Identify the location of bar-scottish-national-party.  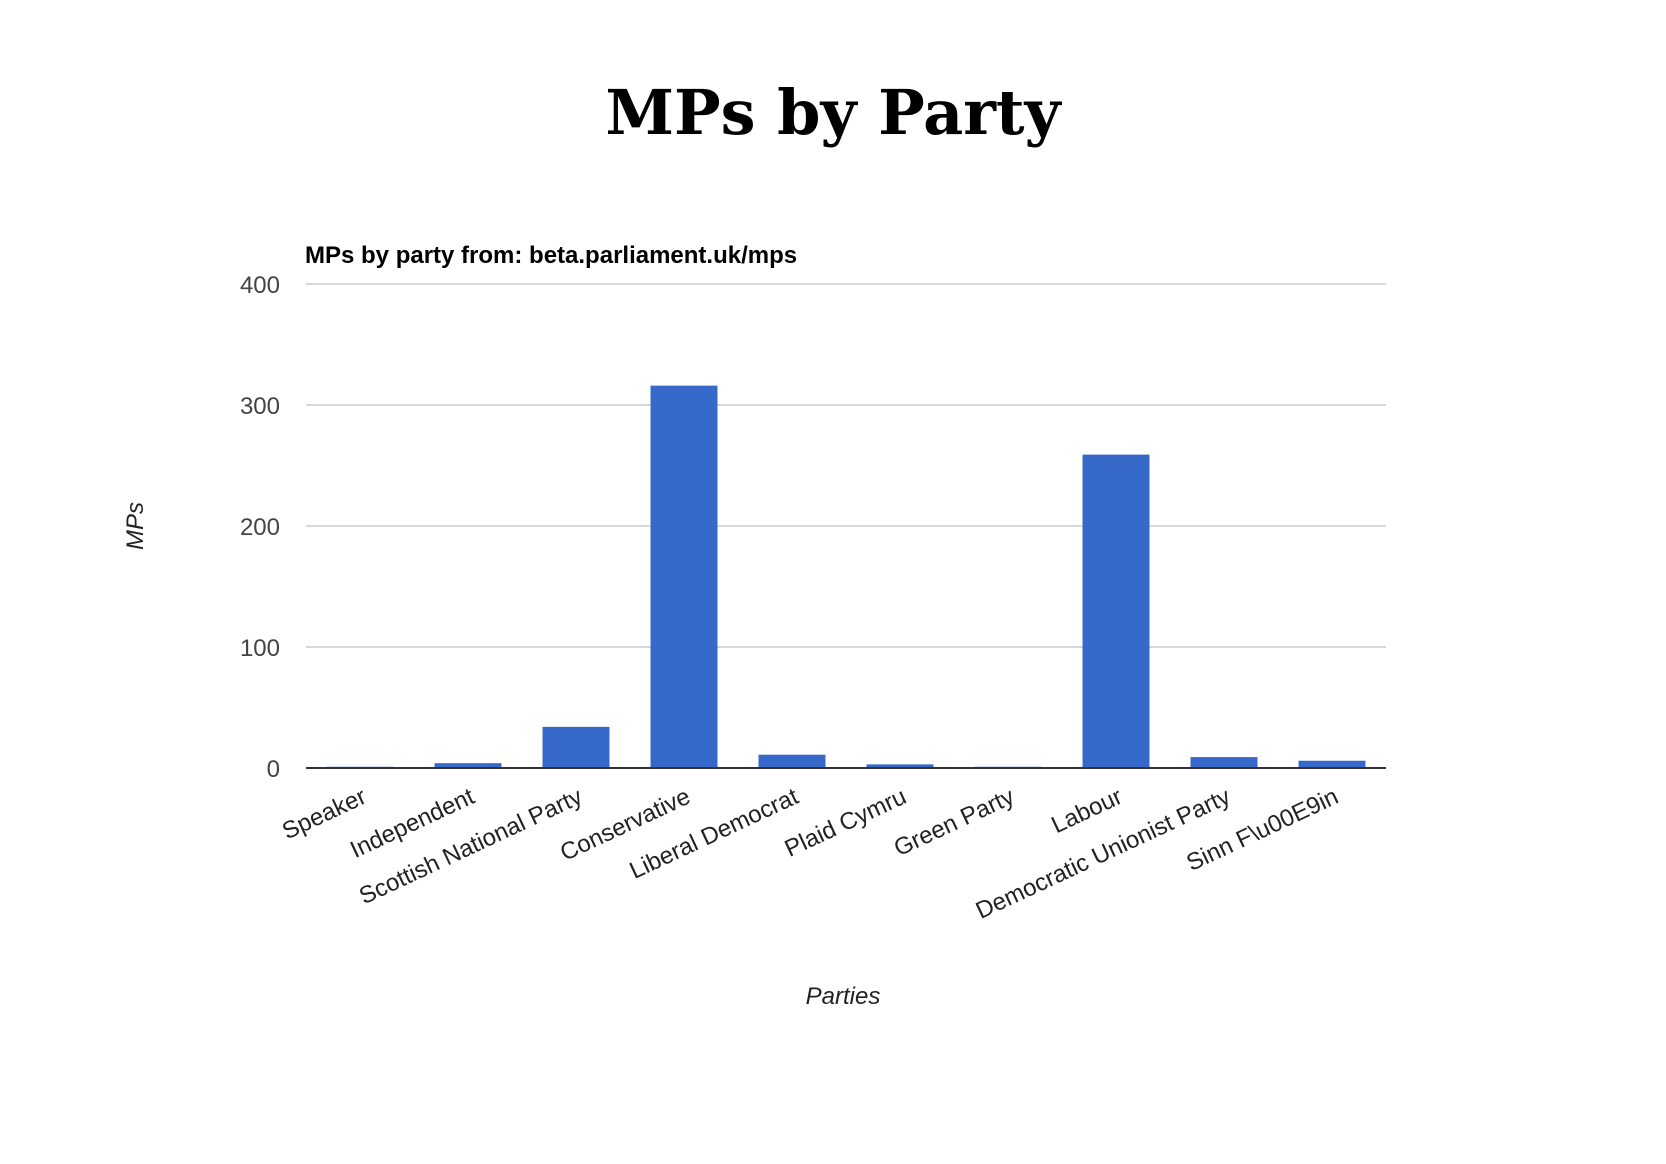
(576, 747).